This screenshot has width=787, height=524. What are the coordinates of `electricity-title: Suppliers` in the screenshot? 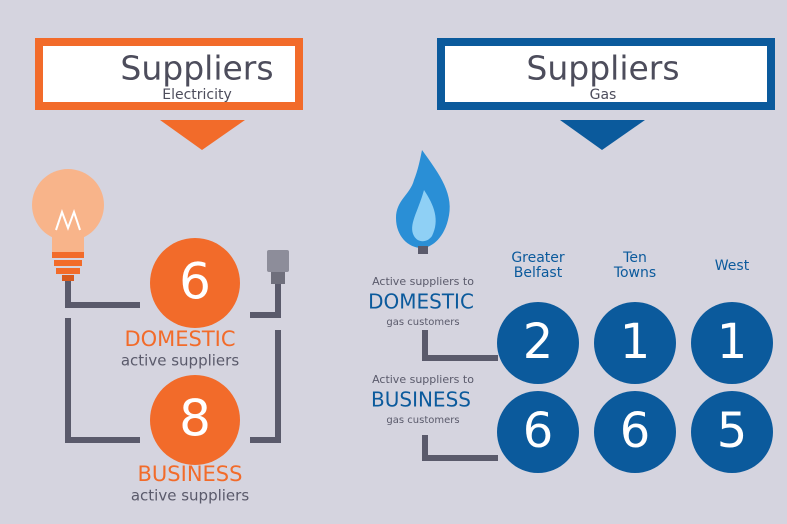 It's located at (196, 68).